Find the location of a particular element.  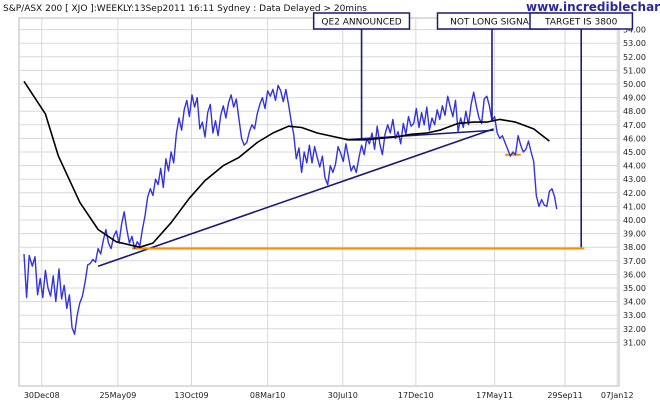

y-tick-label: 53.00 is located at coordinates (634, 43).